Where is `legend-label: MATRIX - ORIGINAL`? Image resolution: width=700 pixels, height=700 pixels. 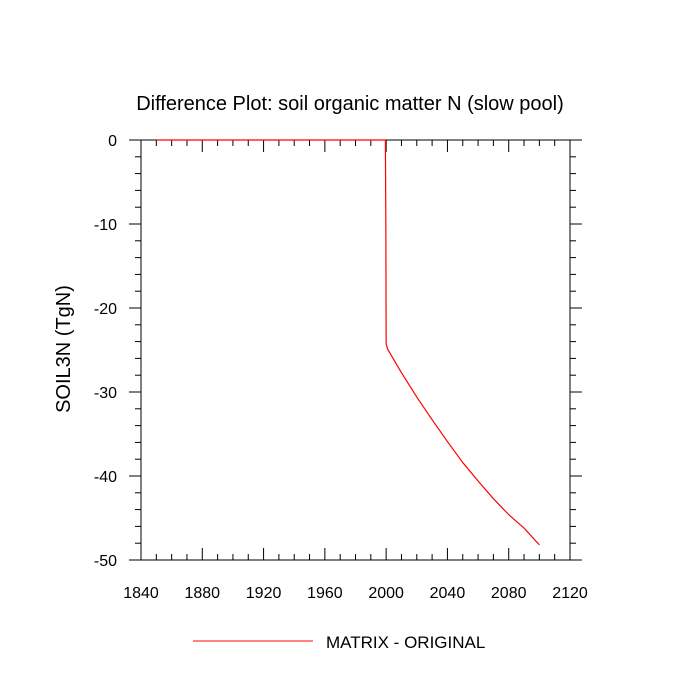 legend-label: MATRIX - ORIGINAL is located at coordinates (405, 642).